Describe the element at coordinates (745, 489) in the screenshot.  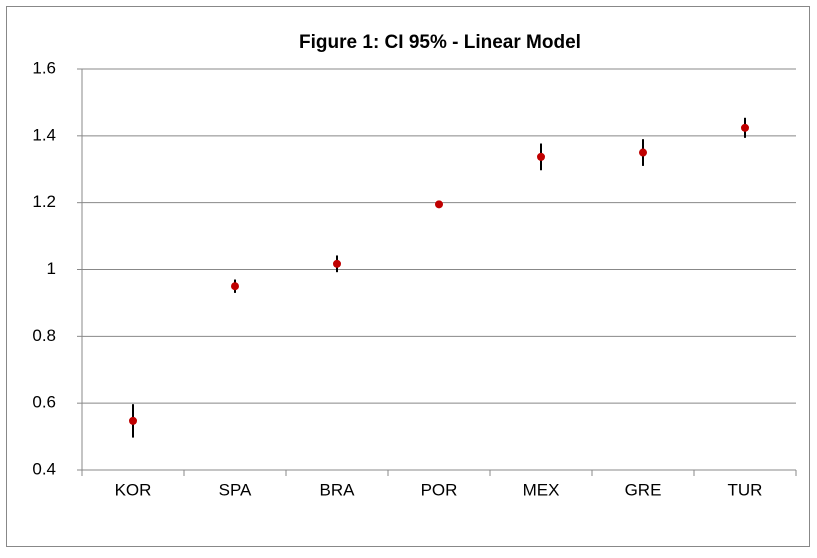
I see `x-tick-label: TUR` at that location.